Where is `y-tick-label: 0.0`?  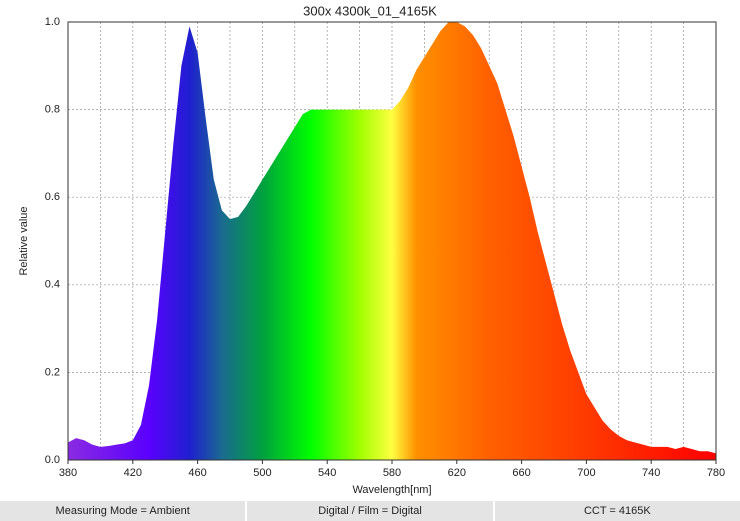 y-tick-label: 0.0 is located at coordinates (52, 460).